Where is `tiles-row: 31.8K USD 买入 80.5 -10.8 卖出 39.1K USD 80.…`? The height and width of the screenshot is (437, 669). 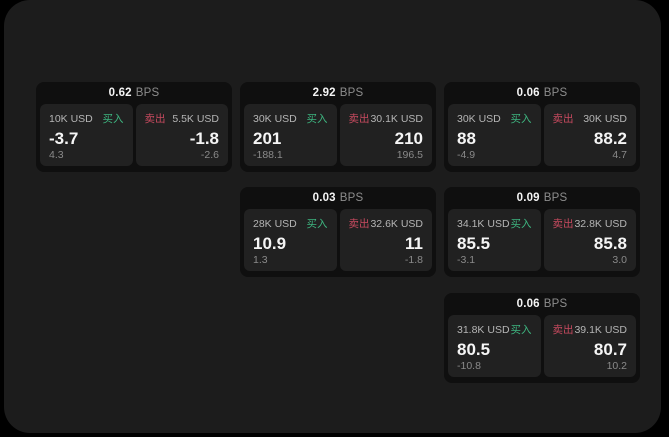
tiles-row: 31.8K USD 买入 80.5 -10.8 卖出 39.1K USD 80.… is located at coordinates (542, 346).